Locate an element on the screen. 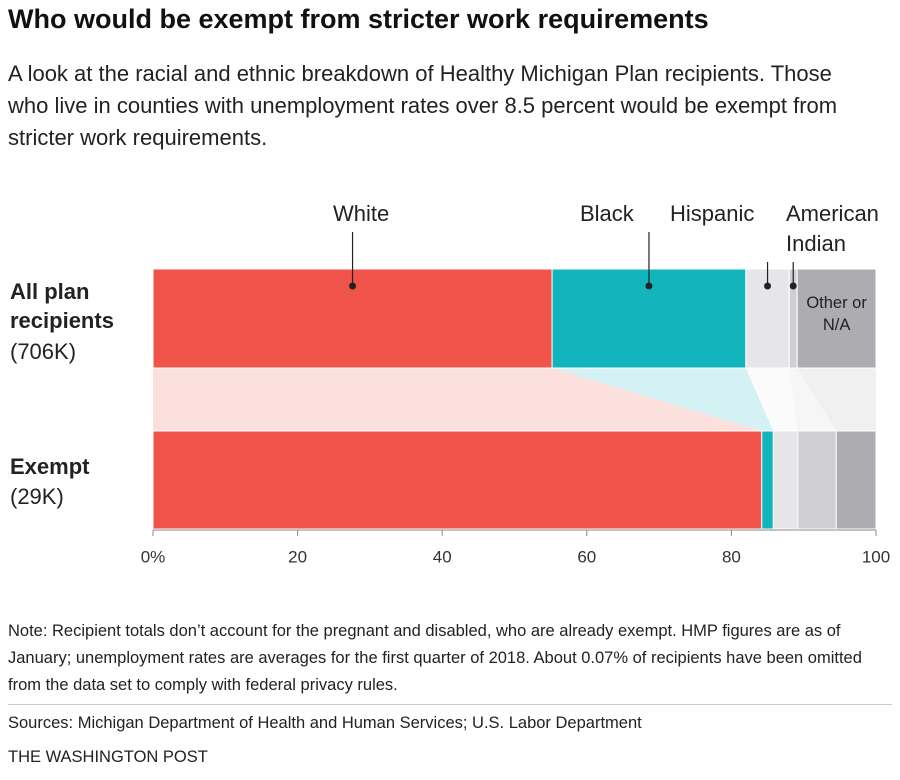  series-label: White is located at coordinates (361, 213).